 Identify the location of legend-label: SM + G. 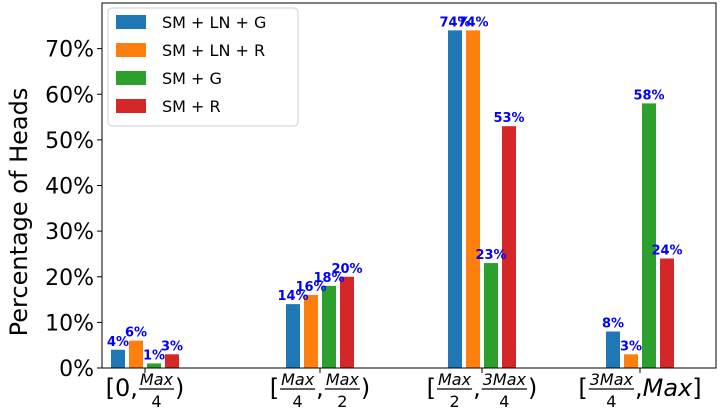
(192, 78).